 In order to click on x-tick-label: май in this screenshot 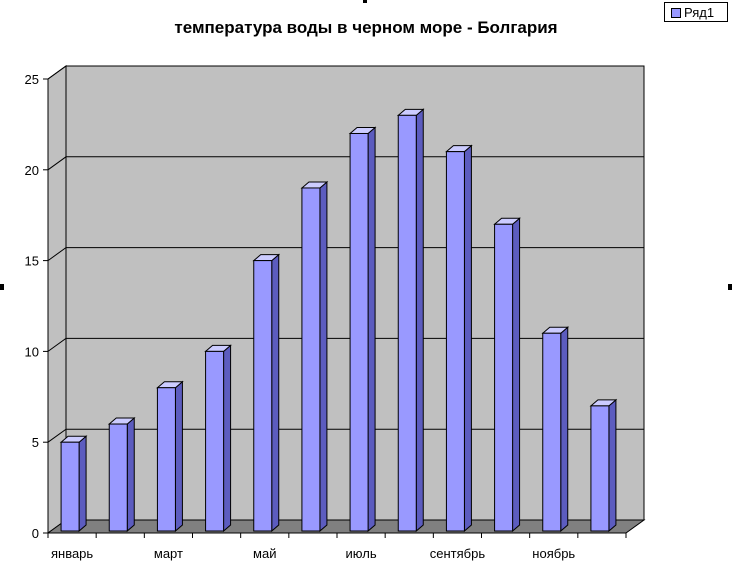, I will do `click(264, 553)`.